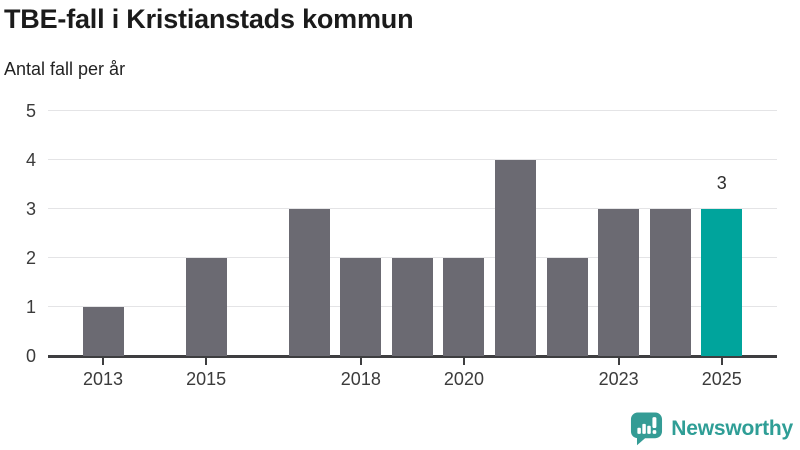  What do you see at coordinates (721, 379) in the screenshot?
I see `x-axis-label-2025: 2025` at bounding box center [721, 379].